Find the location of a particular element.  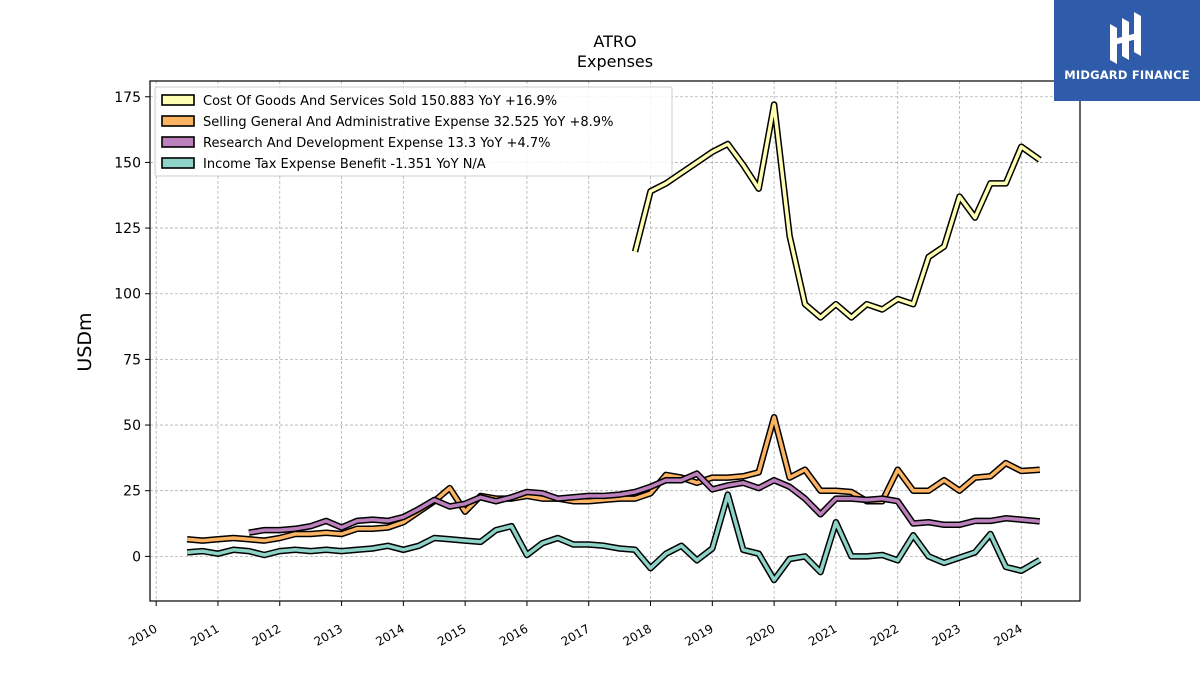

logo-text: MIDGARD FINANCE is located at coordinates (1127, 75).